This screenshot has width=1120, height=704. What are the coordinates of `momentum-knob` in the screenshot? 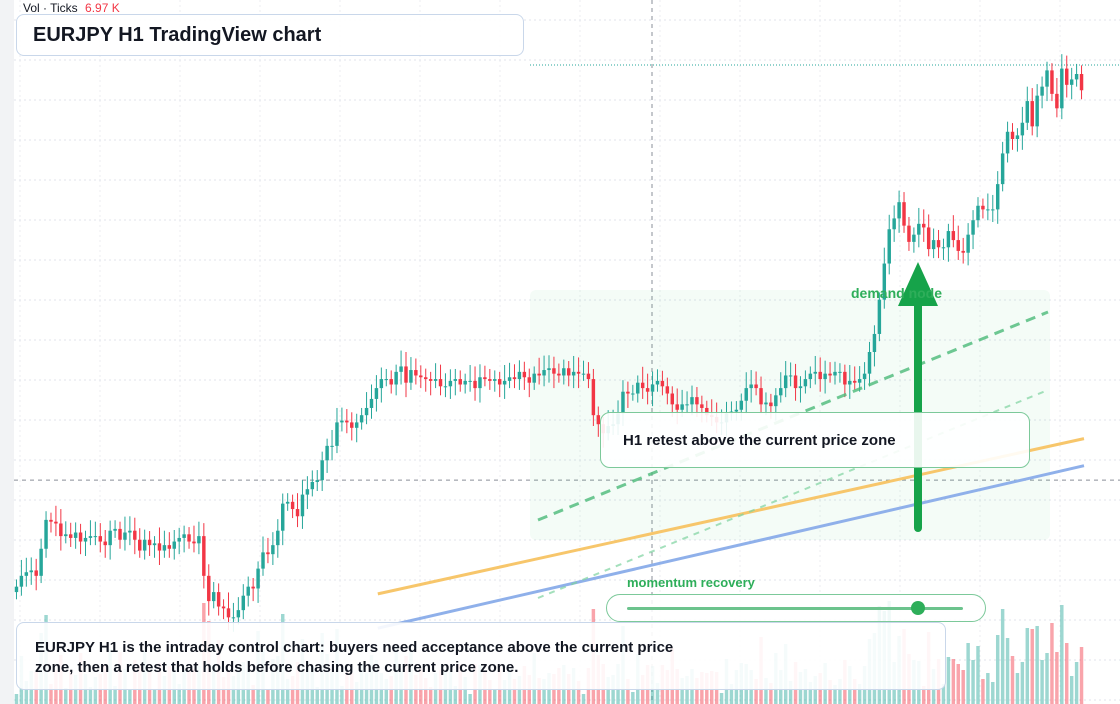 It's located at (917, 608).